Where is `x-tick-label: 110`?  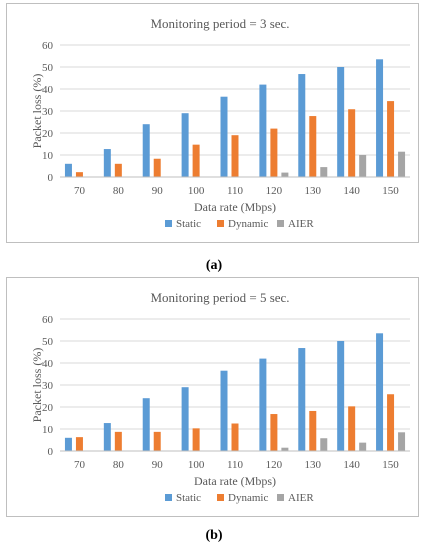 x-tick-label: 110 is located at coordinates (235, 191).